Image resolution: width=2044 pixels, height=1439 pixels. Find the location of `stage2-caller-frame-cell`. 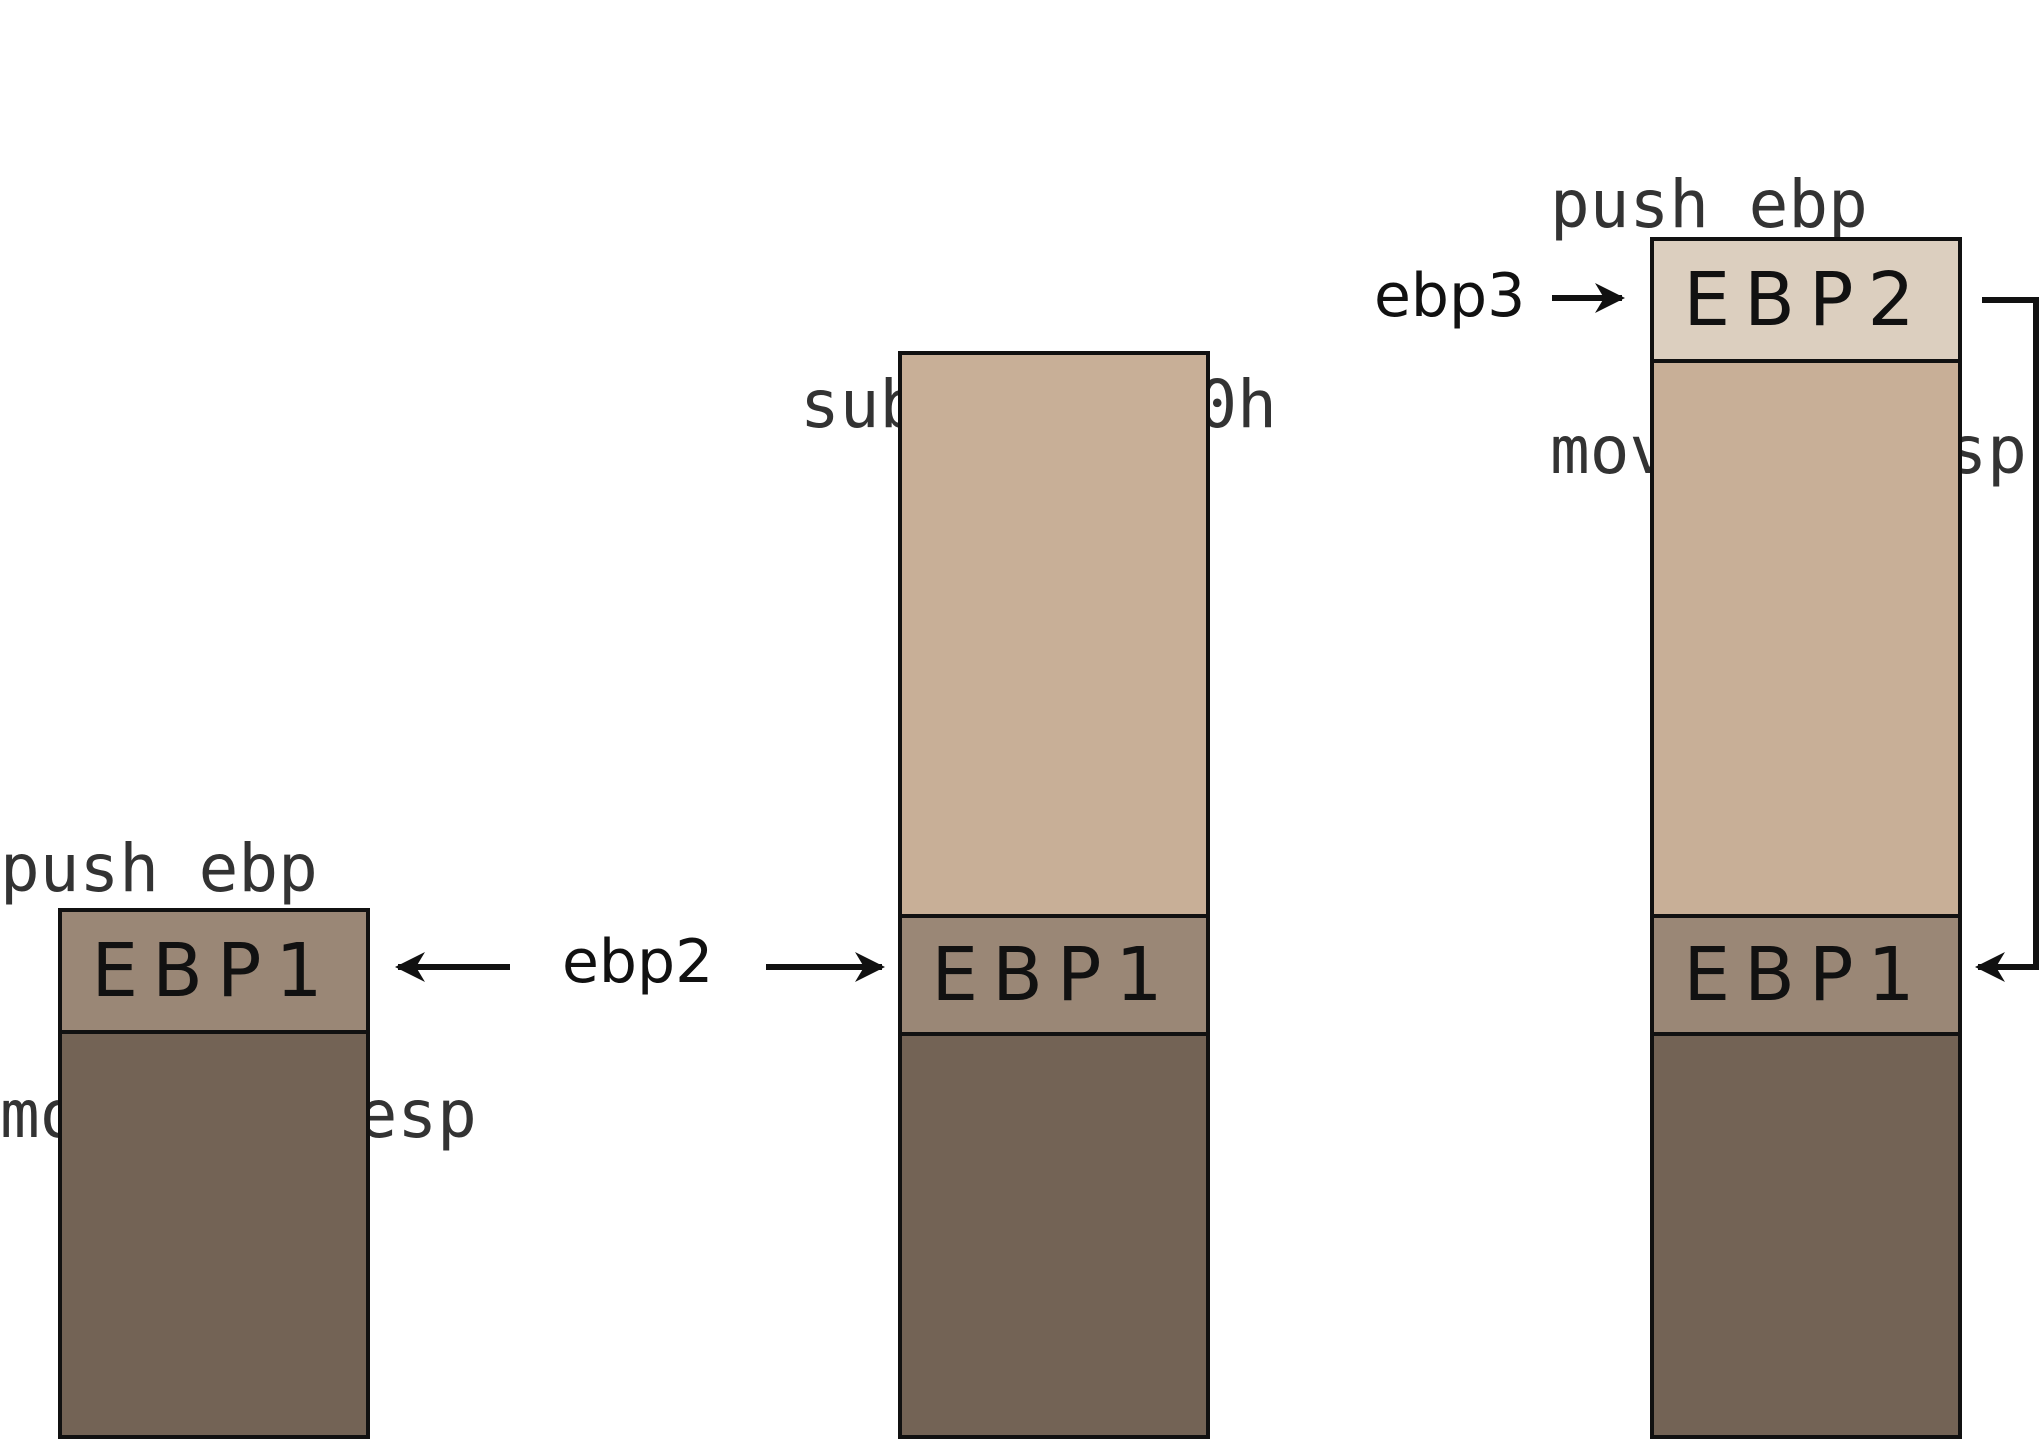

stage2-caller-frame-cell is located at coordinates (1054, 1233).